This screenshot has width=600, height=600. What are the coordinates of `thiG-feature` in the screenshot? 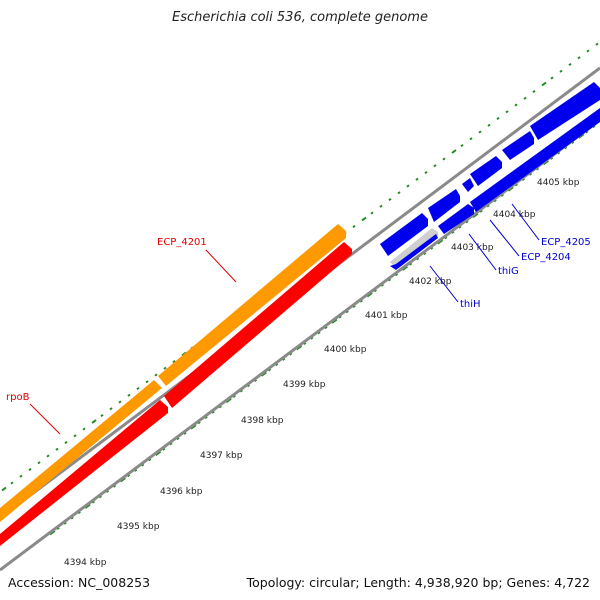 It's located at (456, 219).